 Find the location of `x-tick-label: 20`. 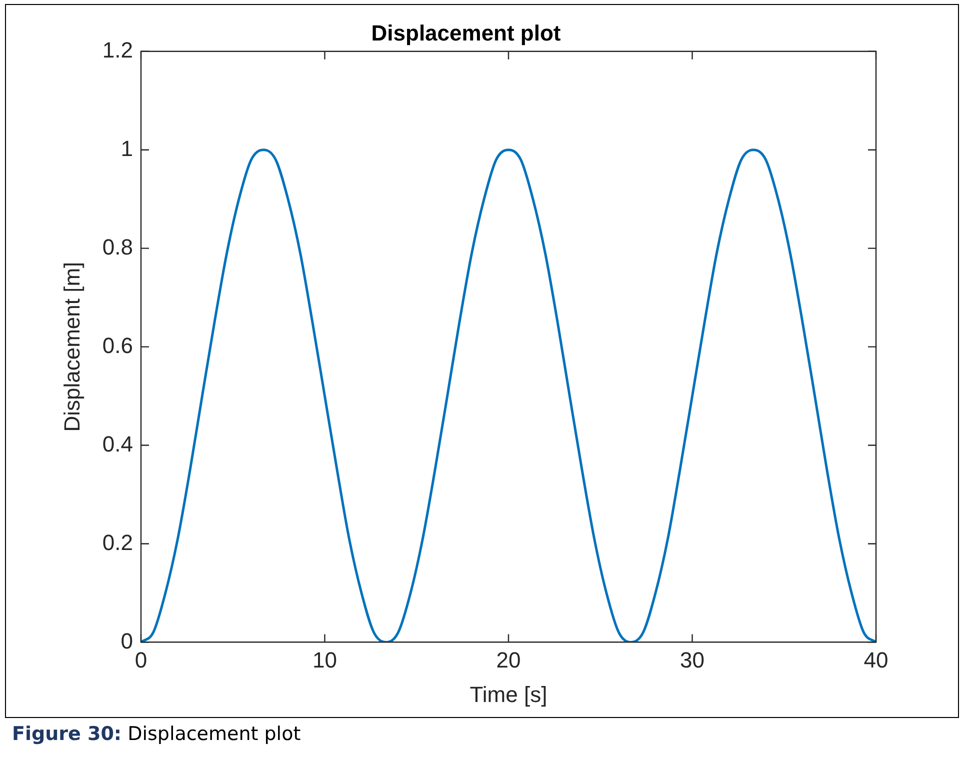

x-tick-label: 20 is located at coordinates (508, 659).